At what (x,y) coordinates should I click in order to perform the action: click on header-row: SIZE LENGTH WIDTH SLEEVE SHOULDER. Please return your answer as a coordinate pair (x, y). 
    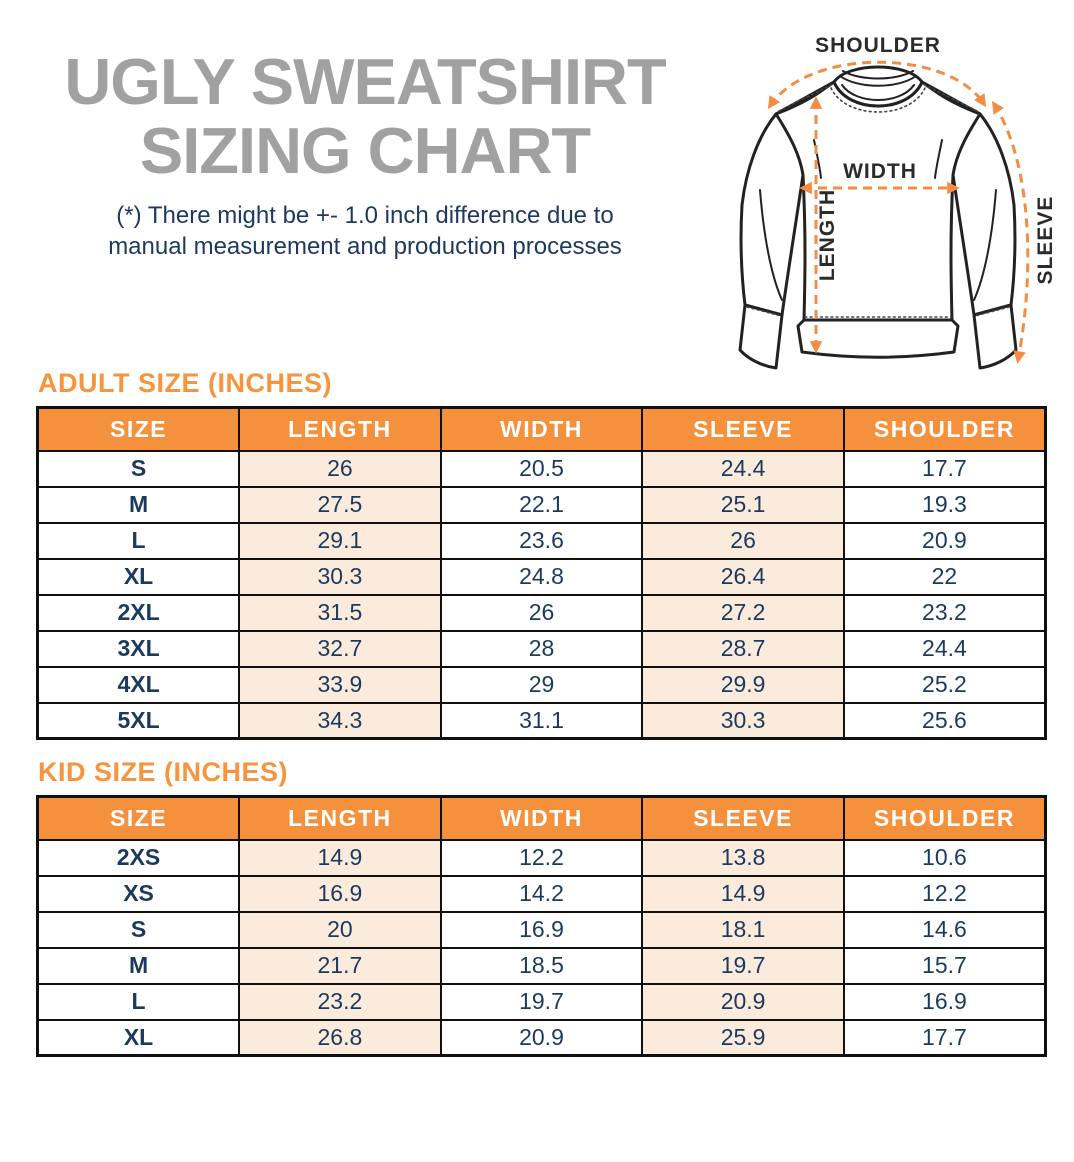
    Looking at the image, I should click on (541, 818).